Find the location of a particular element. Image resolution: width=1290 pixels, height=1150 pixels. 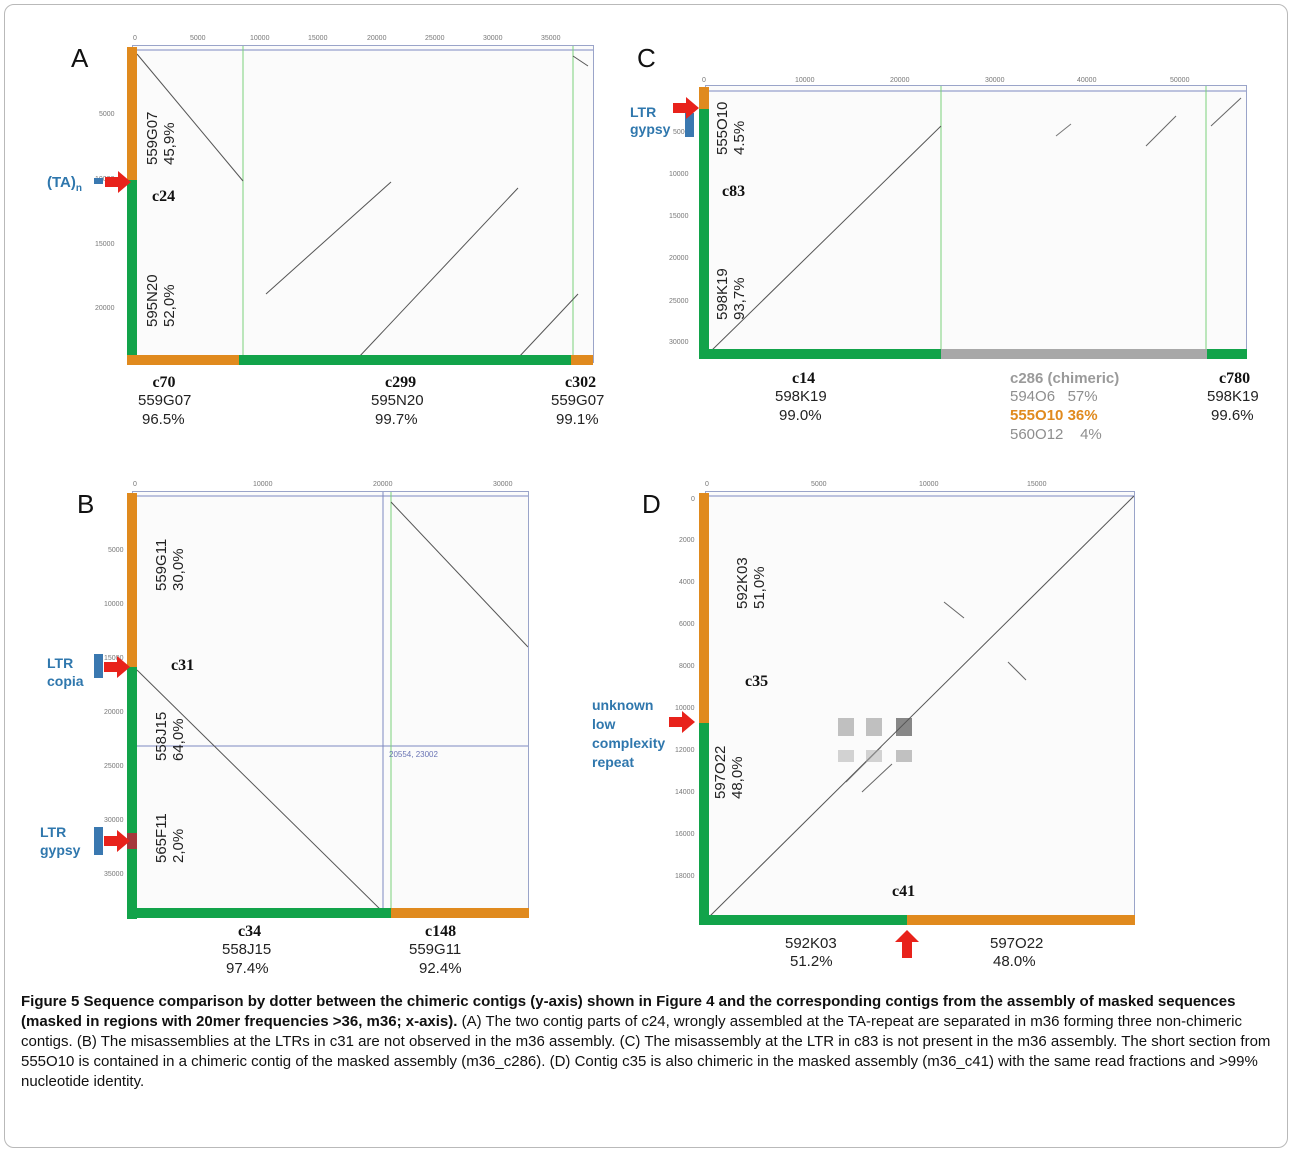

panel-a-plot-svg is located at coordinates (363, 204).